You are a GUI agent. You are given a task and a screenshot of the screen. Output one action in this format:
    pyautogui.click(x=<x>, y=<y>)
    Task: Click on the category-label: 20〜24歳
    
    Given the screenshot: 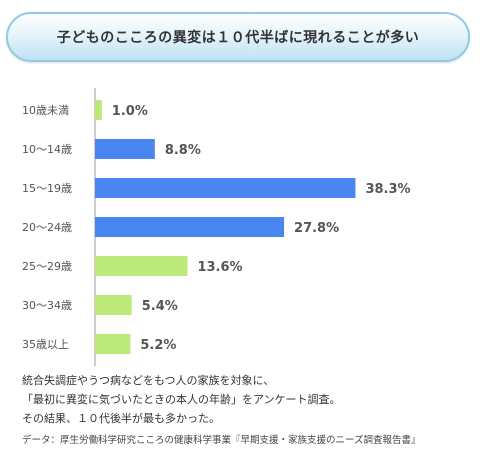 What is the action you would take?
    pyautogui.click(x=47, y=227)
    